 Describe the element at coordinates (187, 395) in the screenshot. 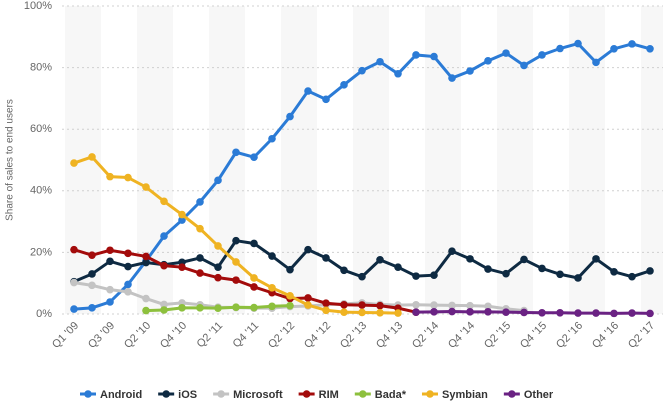

I see `legend-label: iOS` at that location.